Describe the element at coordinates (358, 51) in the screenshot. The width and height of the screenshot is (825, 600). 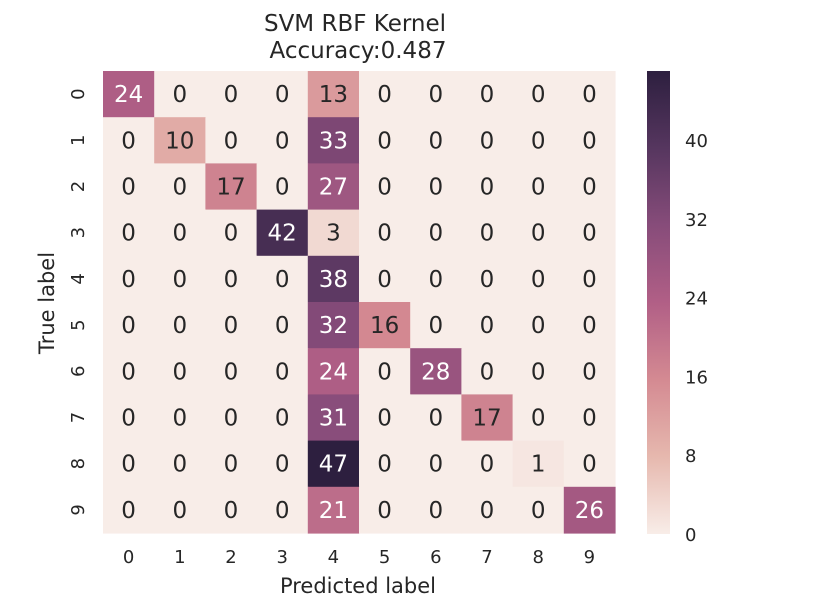
I see `chart-subtitle: Accuracy:0.487` at that location.